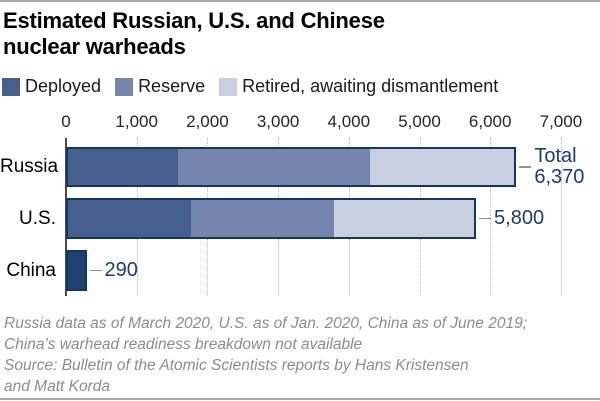 This screenshot has width=600, height=401. What do you see at coordinates (300, 399) in the screenshot?
I see `bottom-rule` at bounding box center [300, 399].